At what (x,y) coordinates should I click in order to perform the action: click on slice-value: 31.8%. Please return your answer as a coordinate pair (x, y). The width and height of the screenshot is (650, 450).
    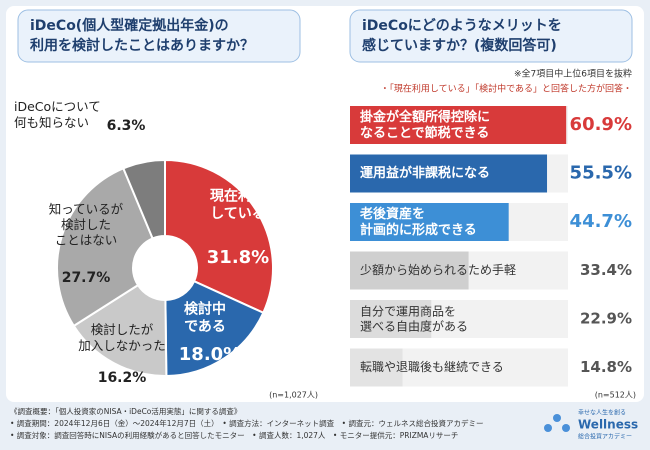
    Looking at the image, I should click on (238, 257).